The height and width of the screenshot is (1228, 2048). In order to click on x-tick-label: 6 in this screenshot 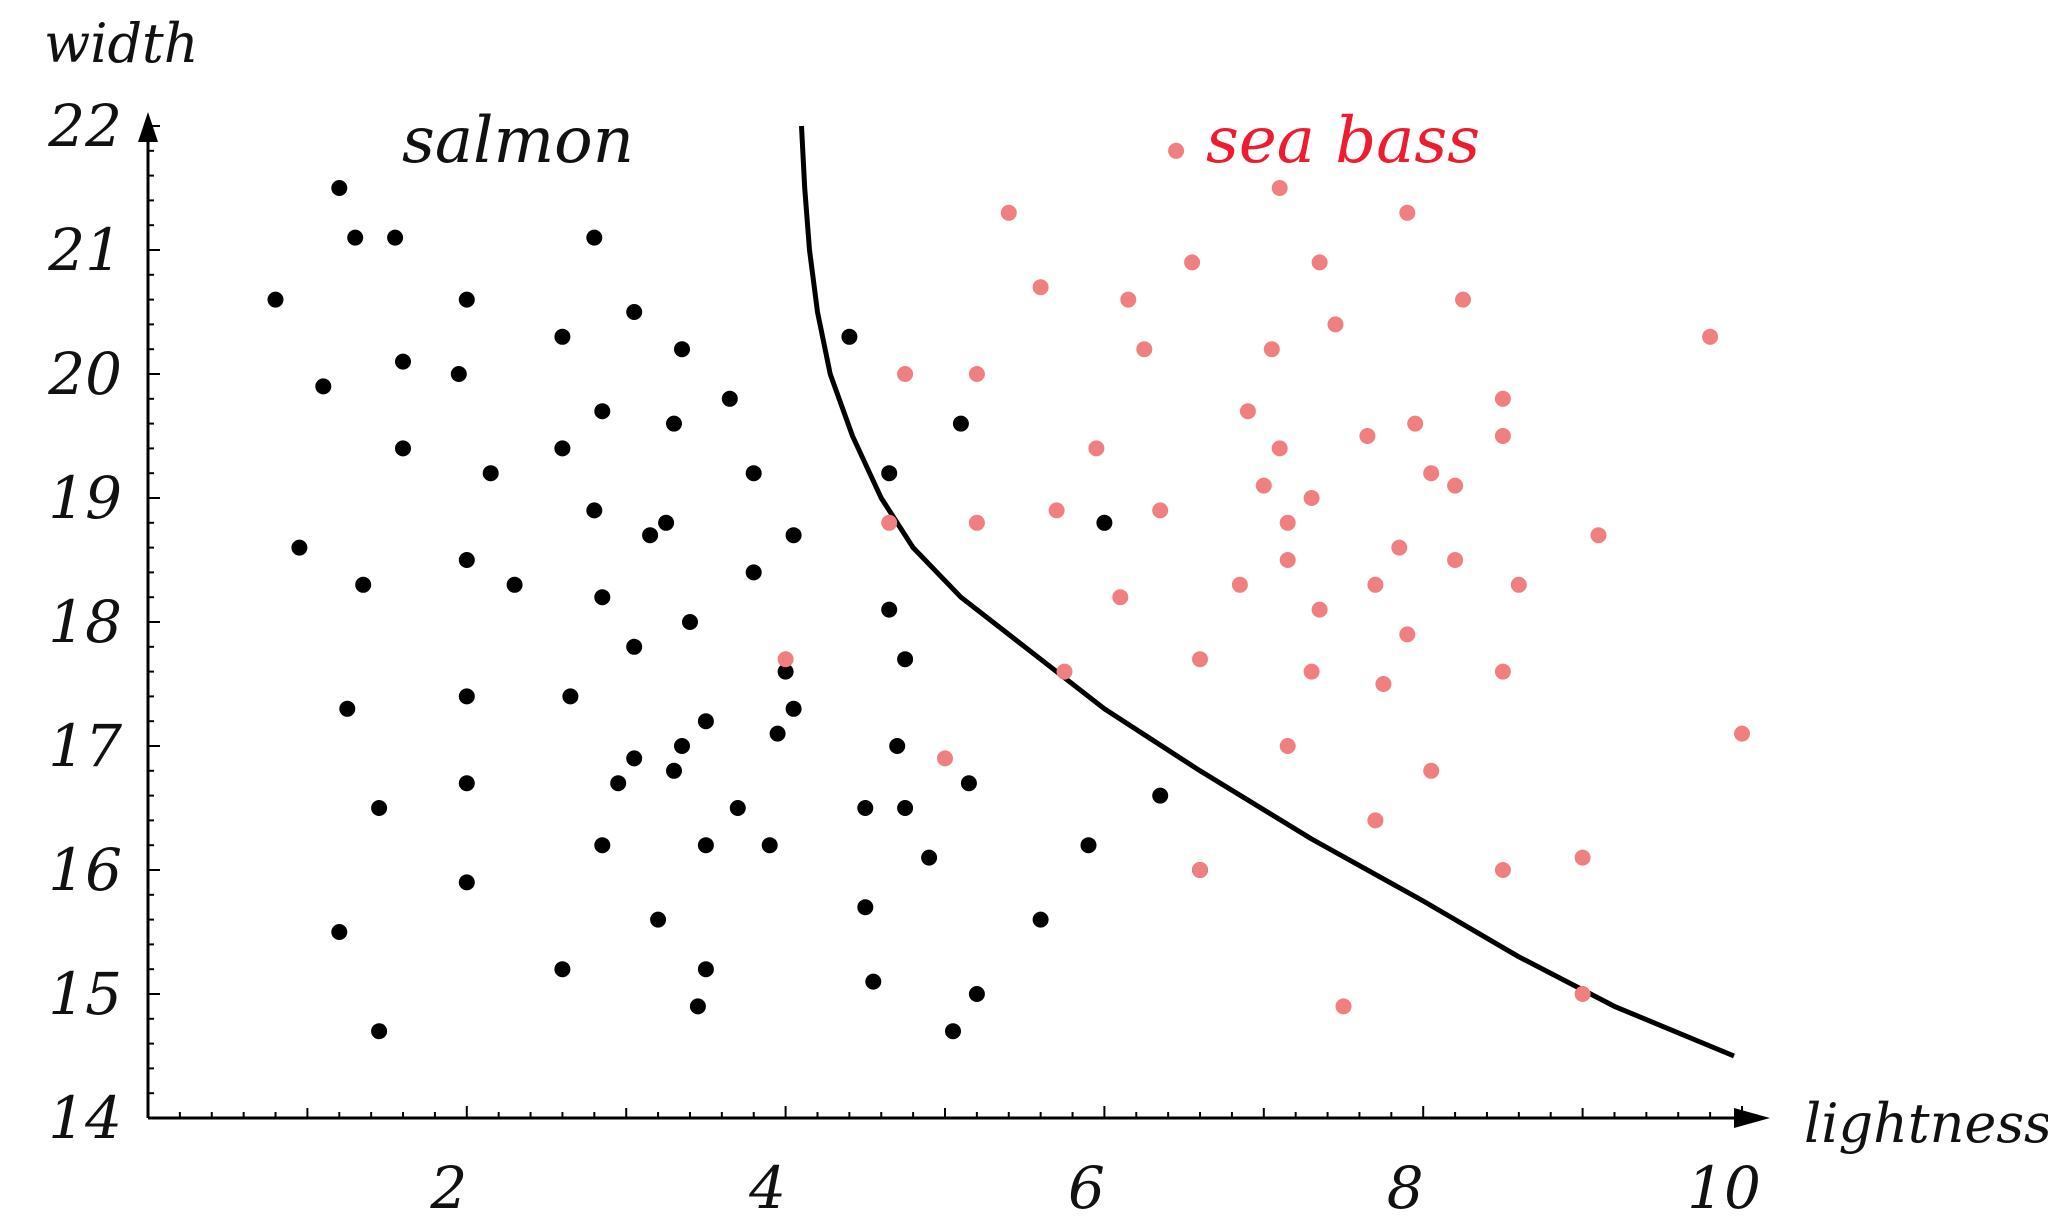, I will do `click(1086, 1188)`.